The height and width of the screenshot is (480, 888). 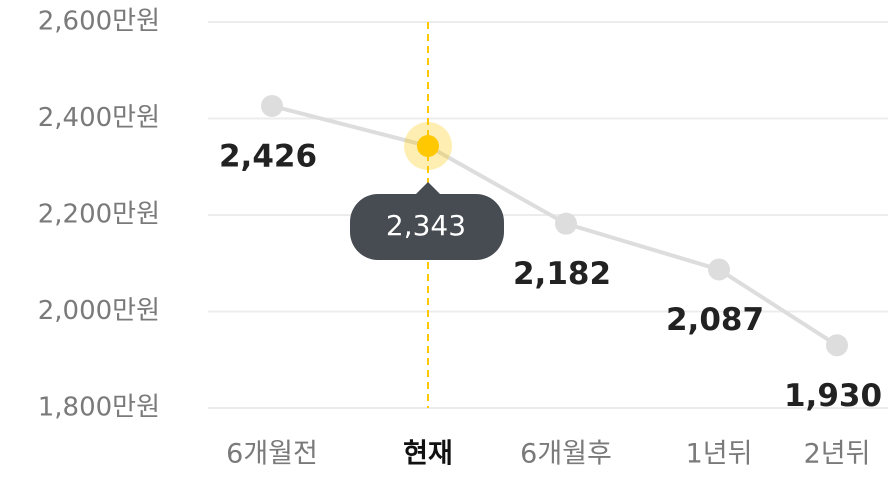 What do you see at coordinates (99, 118) in the screenshot?
I see `y-tick-label: 2,400만원` at bounding box center [99, 118].